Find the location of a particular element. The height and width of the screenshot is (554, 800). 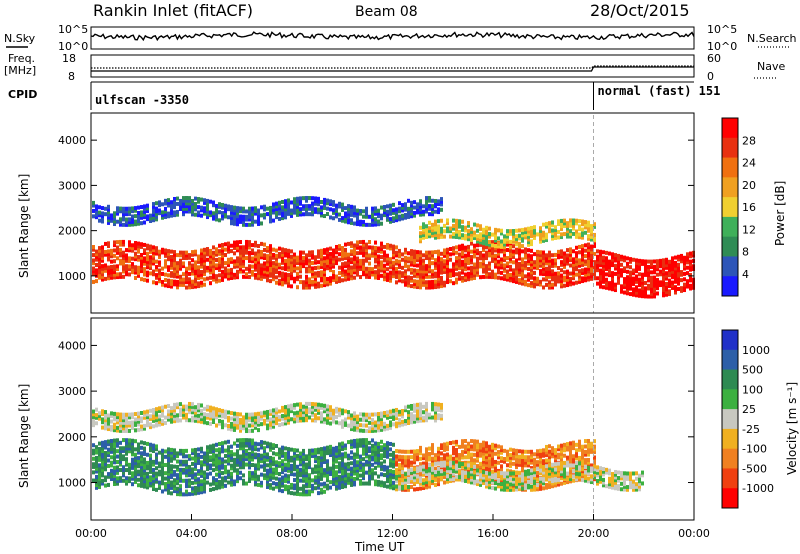

colorbar-swatch is located at coordinates (730, 187).